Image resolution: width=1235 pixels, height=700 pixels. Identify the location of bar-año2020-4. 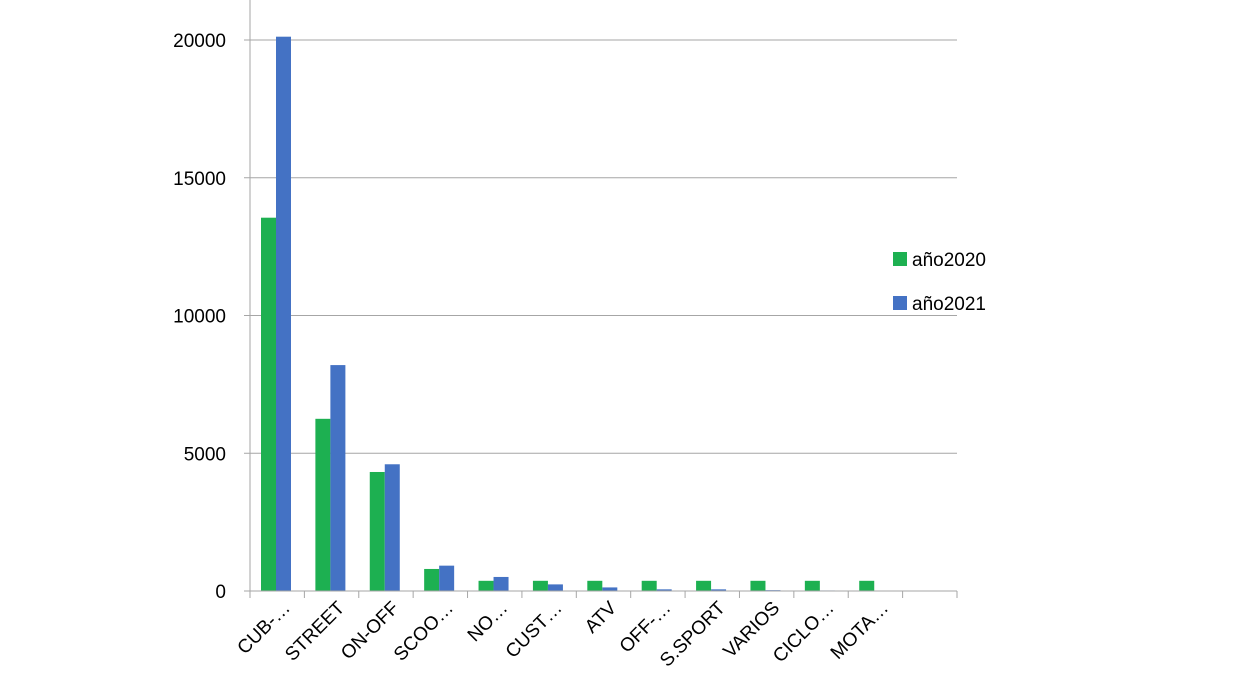
(486, 585).